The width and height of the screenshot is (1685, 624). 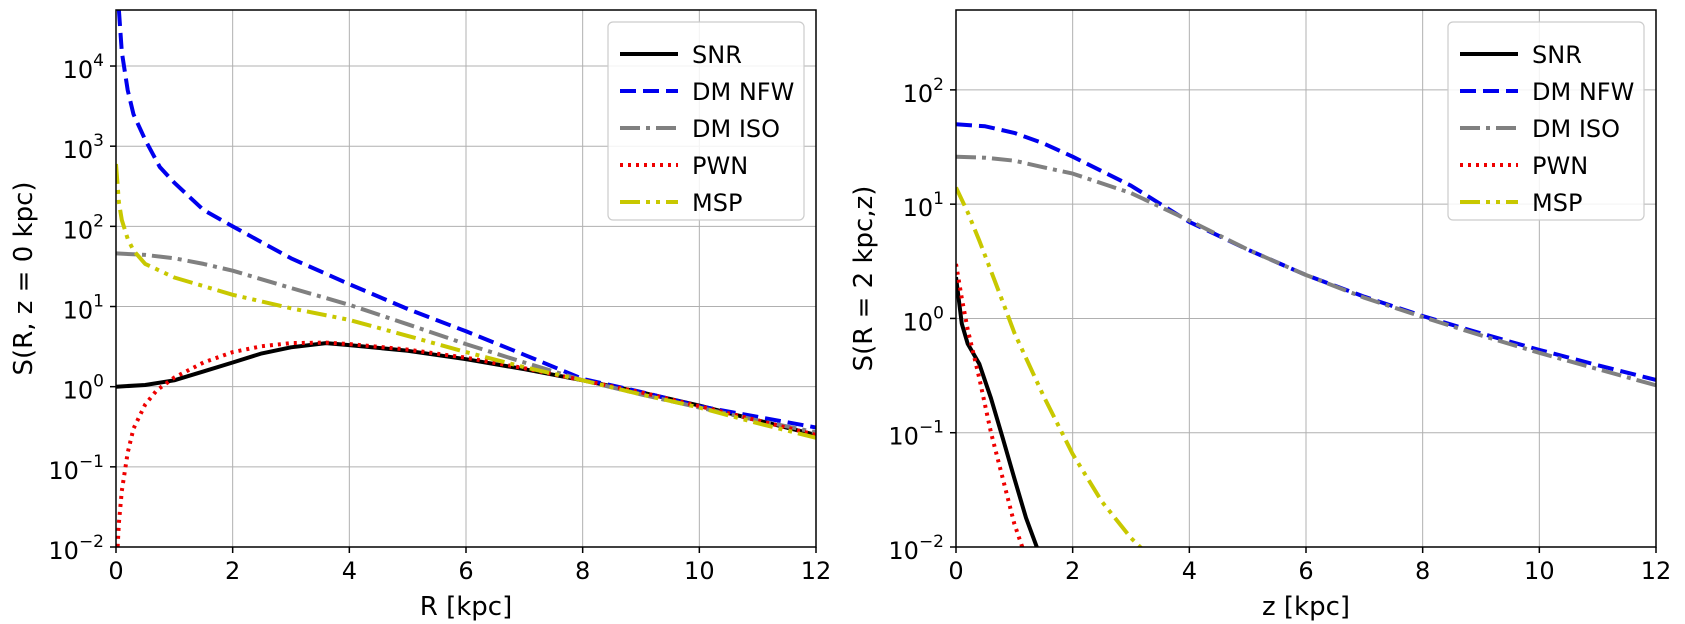 What do you see at coordinates (864, 279) in the screenshot?
I see `y-axis-label: S(R = 2 kpc,z)` at bounding box center [864, 279].